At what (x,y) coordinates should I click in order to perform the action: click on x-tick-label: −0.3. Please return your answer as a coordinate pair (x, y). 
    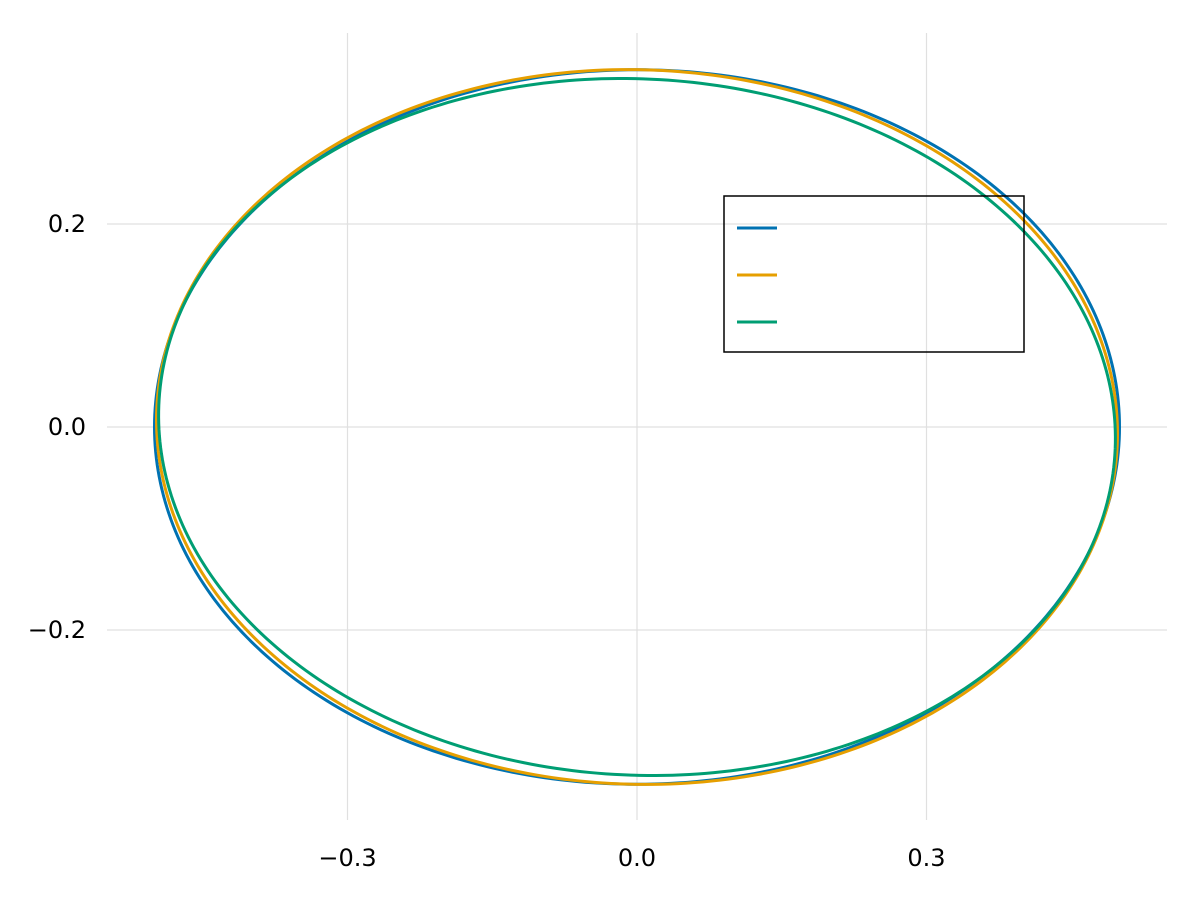
    Looking at the image, I should click on (347, 858).